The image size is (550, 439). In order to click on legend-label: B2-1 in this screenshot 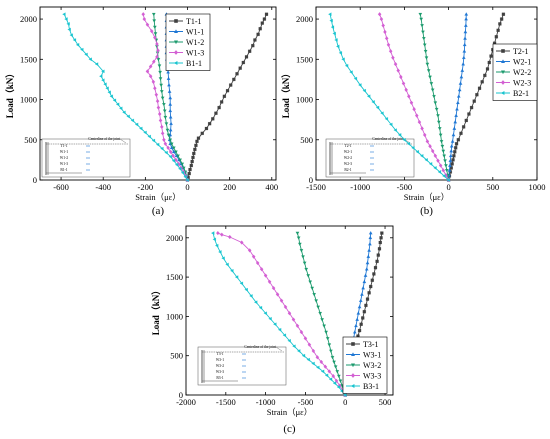, I will do `click(521, 93)`.